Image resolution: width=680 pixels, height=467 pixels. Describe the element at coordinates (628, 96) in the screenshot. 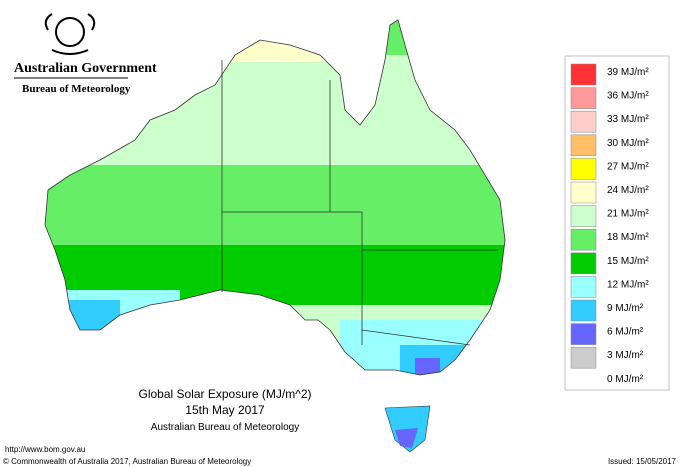

I see `legend-label: 36 MJ/m²` at that location.